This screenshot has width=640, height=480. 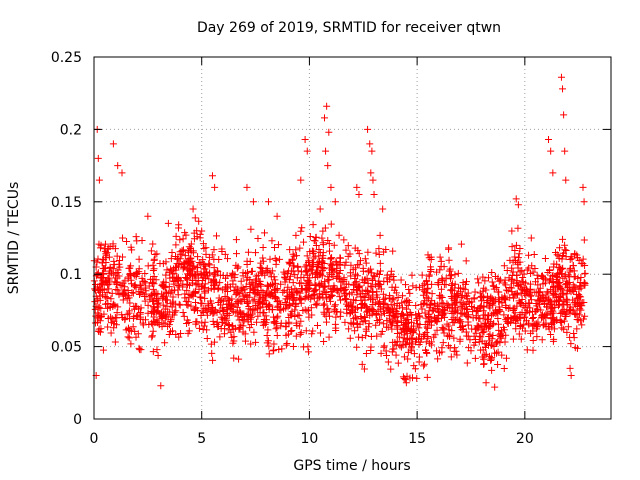 I want to click on x-tick-label: 15, so click(x=417, y=439).